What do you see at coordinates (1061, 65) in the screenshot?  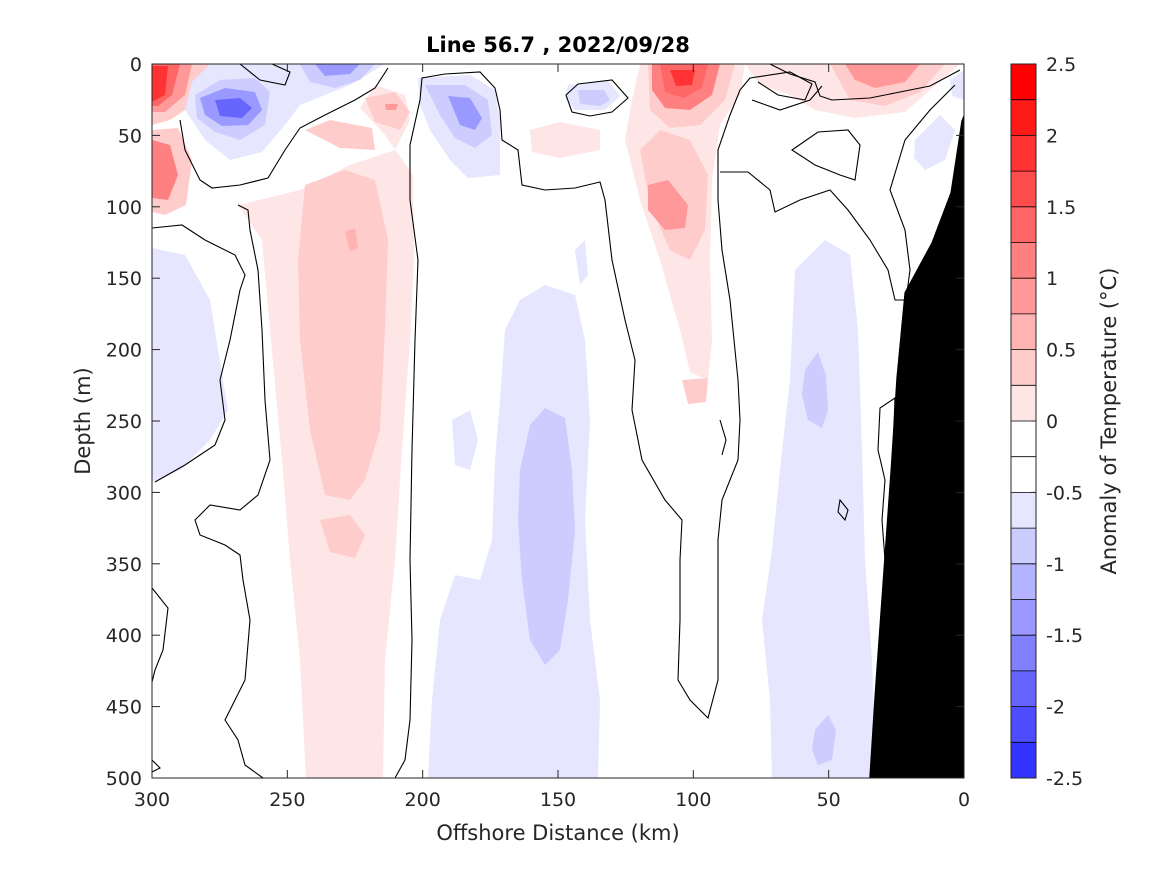 I see `colorbar-tick-label: 2.5` at bounding box center [1061, 65].